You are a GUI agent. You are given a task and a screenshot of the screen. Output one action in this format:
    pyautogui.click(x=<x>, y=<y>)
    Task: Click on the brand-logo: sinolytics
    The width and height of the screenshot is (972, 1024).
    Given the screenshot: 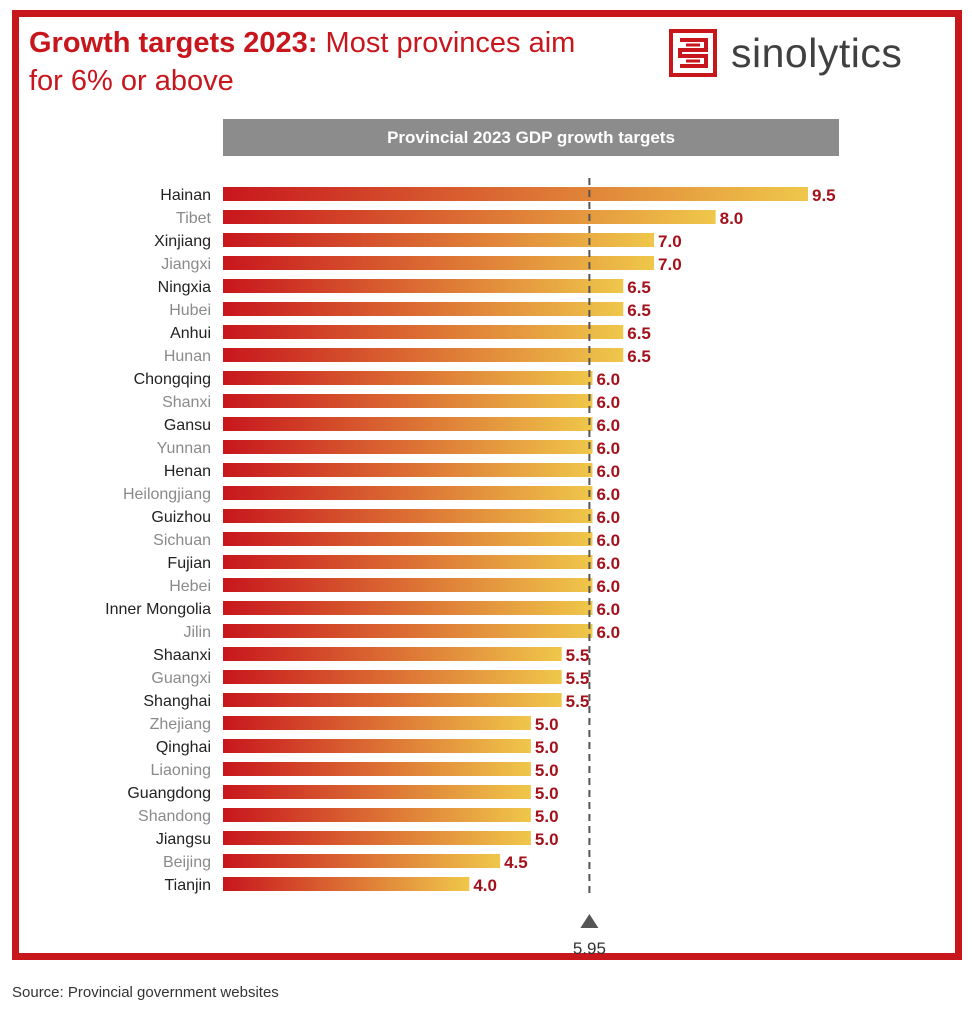 What is the action you would take?
    pyautogui.click(x=785, y=53)
    